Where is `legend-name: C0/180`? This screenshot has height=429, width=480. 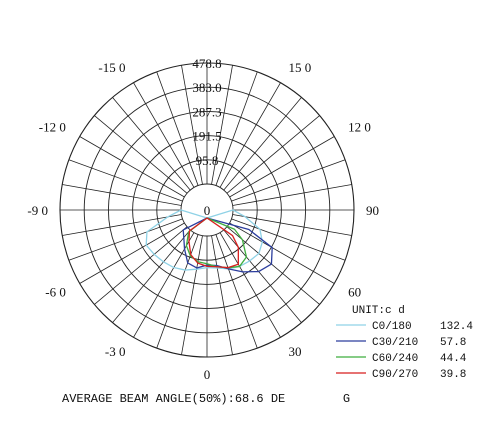
legend-name: C0/180 is located at coordinates (392, 327).